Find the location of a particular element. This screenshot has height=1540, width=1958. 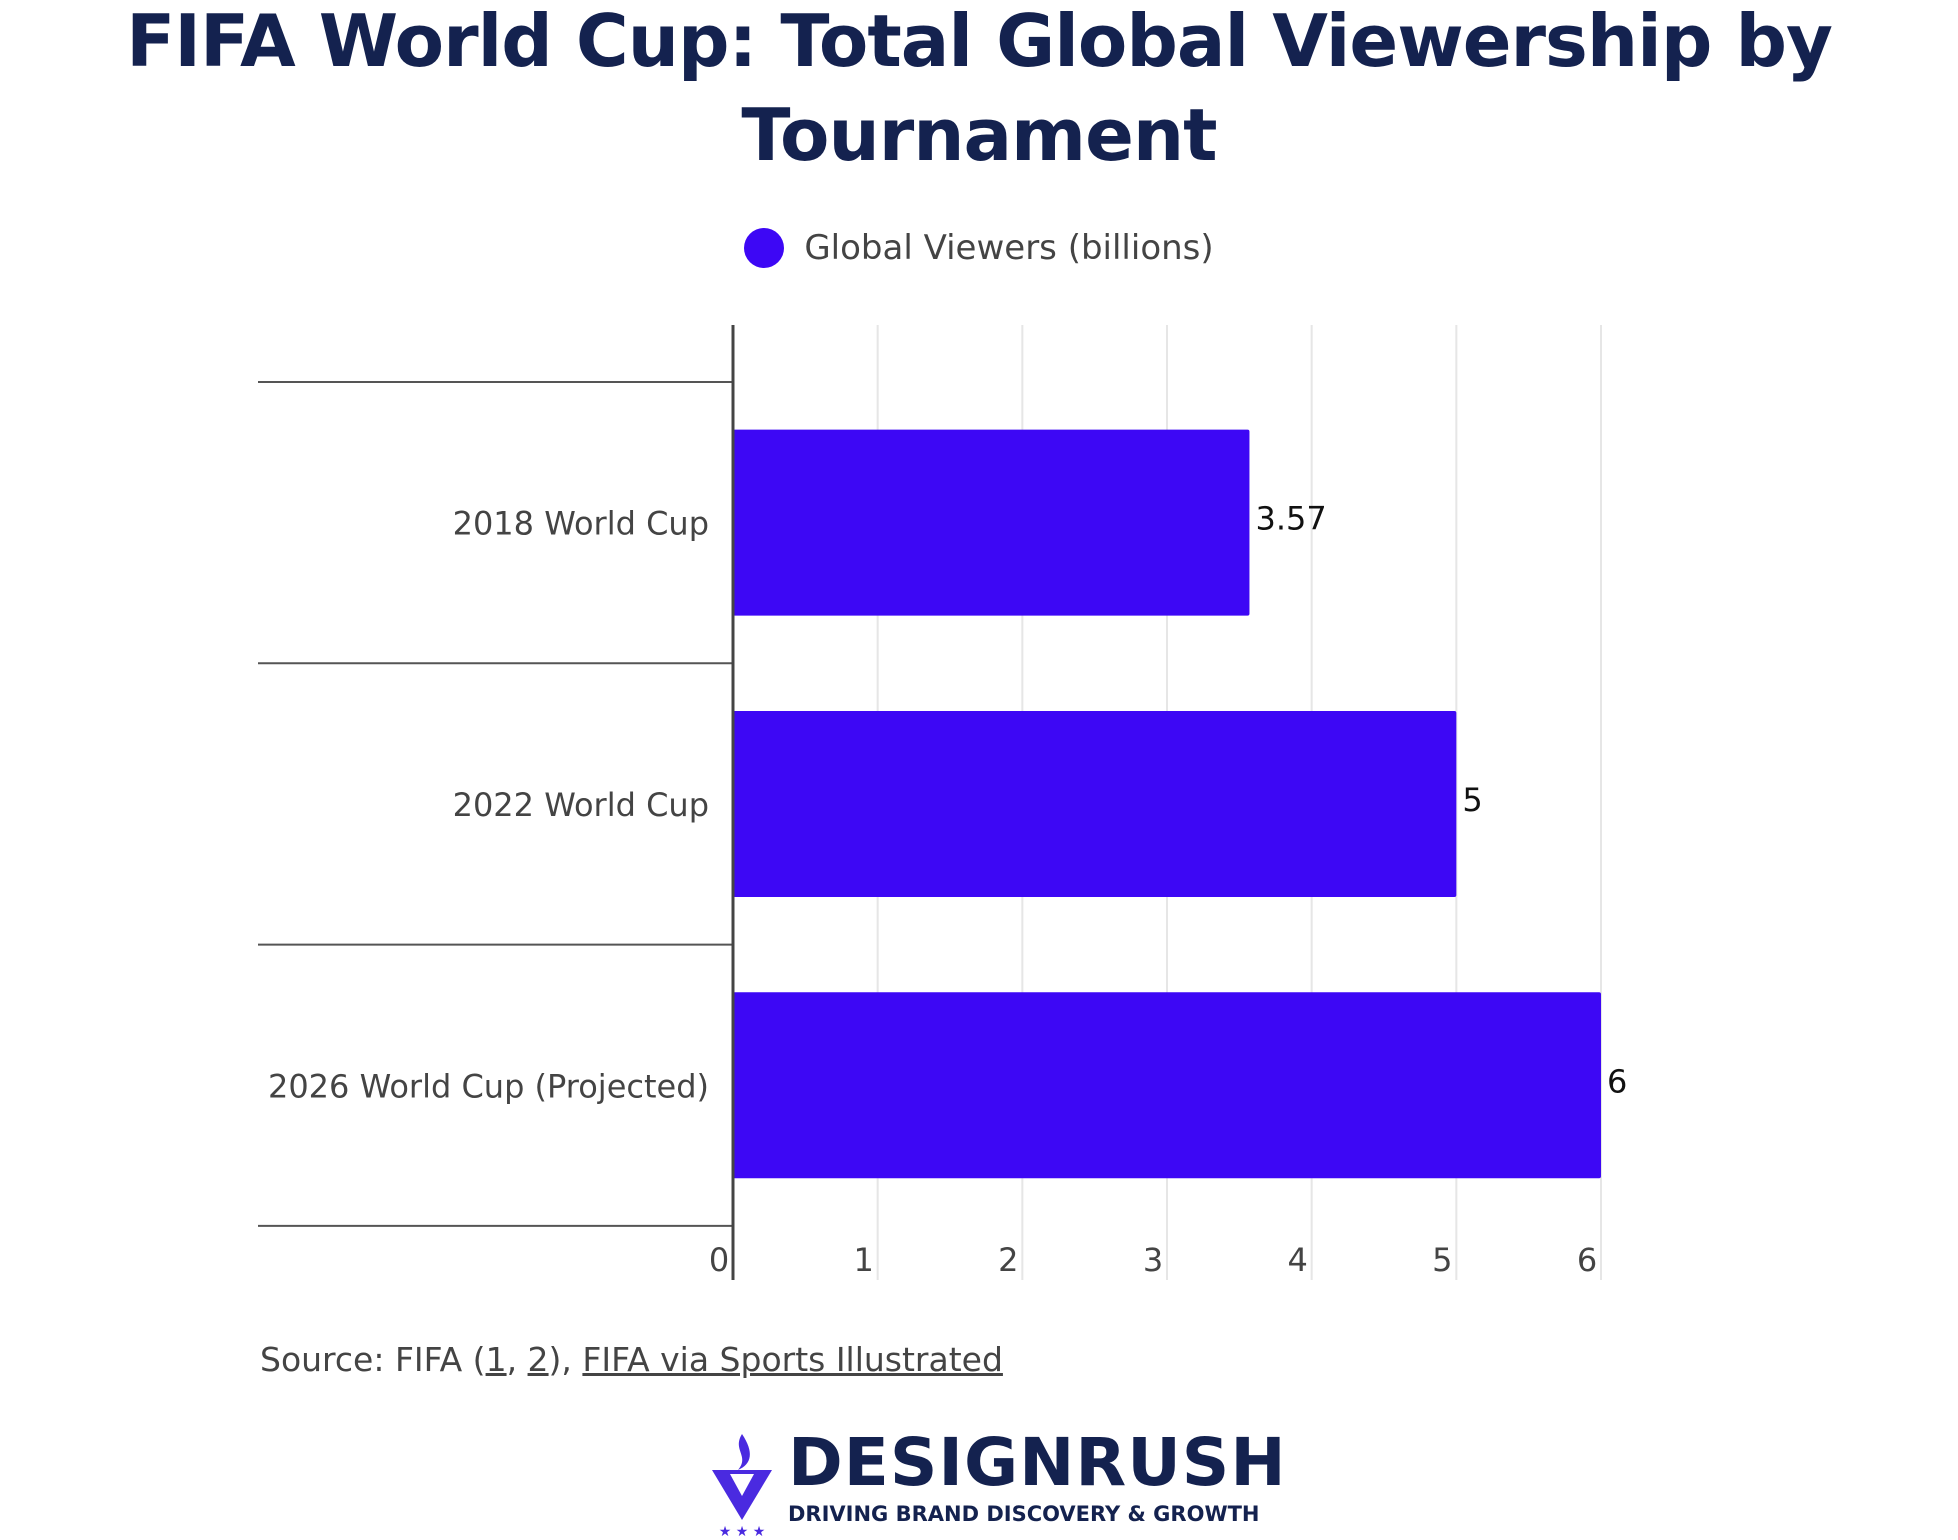

x-tick-label: 5 is located at coordinates (1442, 1260).